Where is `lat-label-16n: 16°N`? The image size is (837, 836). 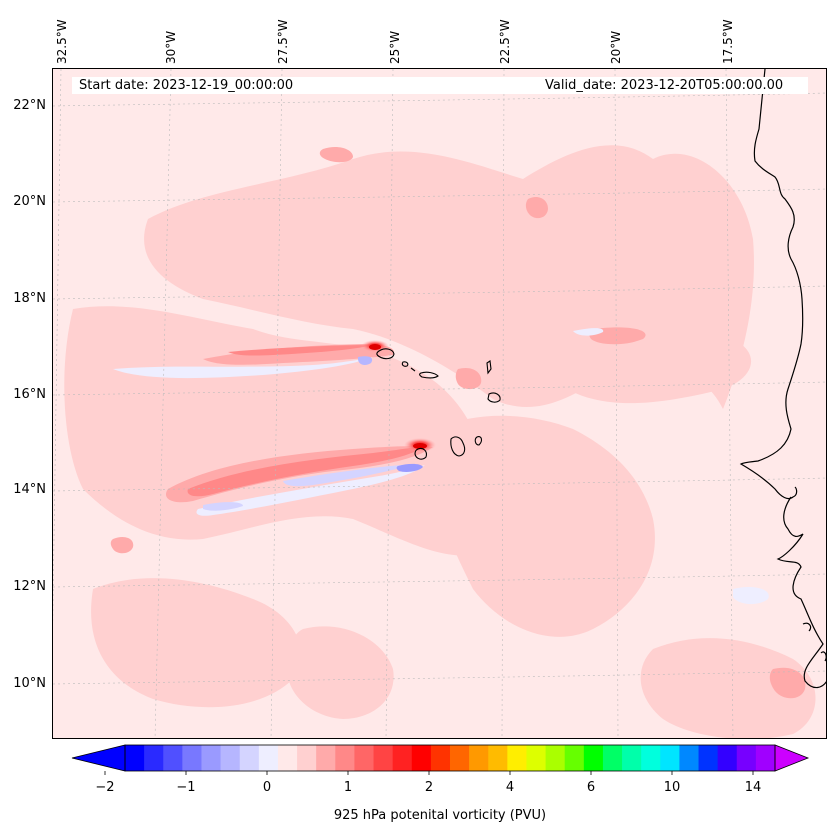 lat-label-16n: 16°N is located at coordinates (29, 394).